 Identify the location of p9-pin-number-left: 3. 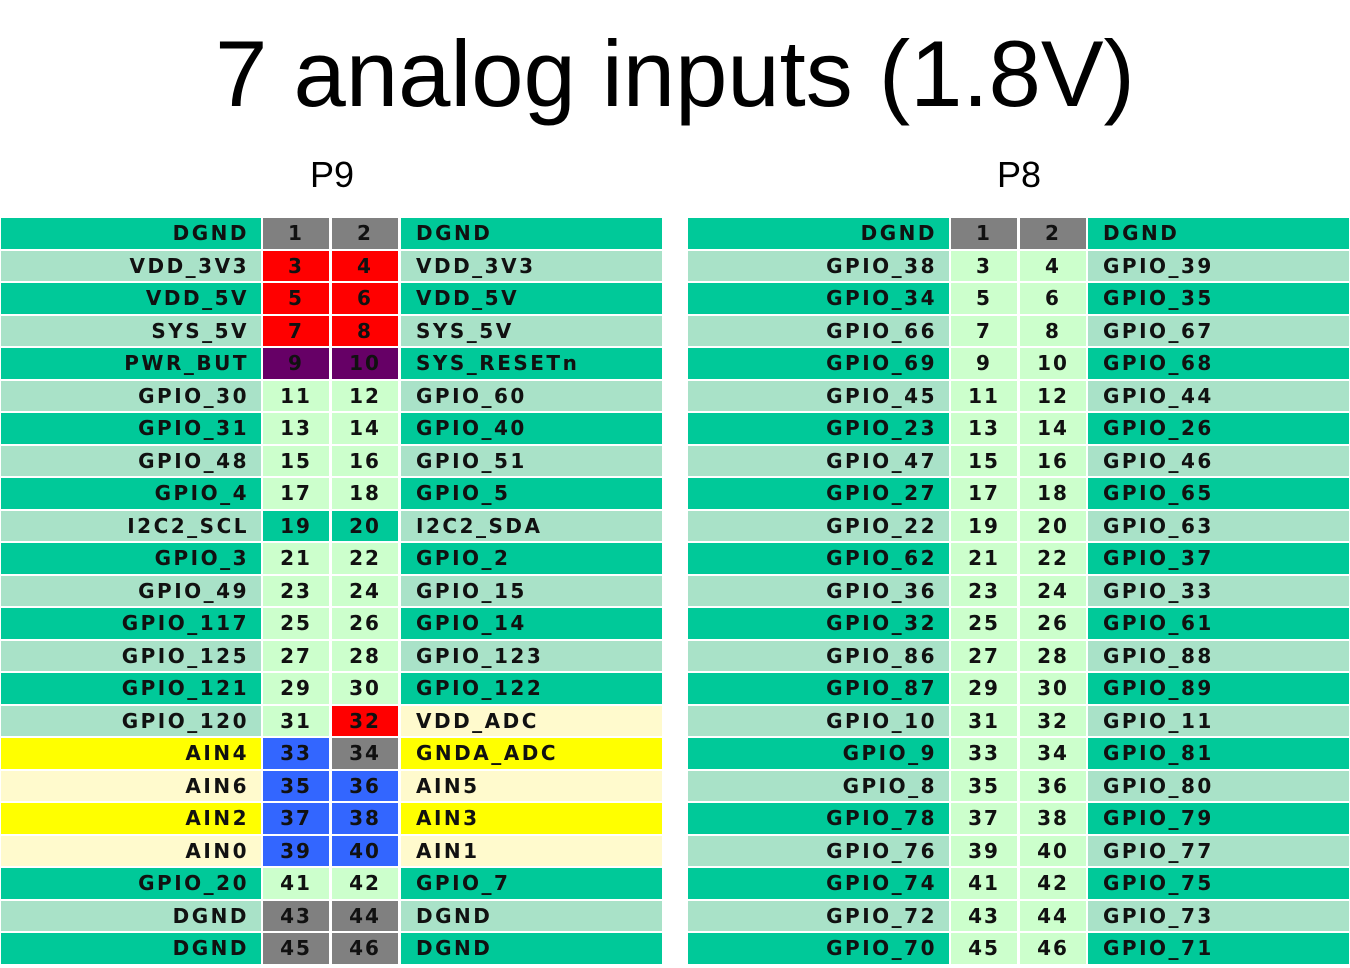
(296, 265).